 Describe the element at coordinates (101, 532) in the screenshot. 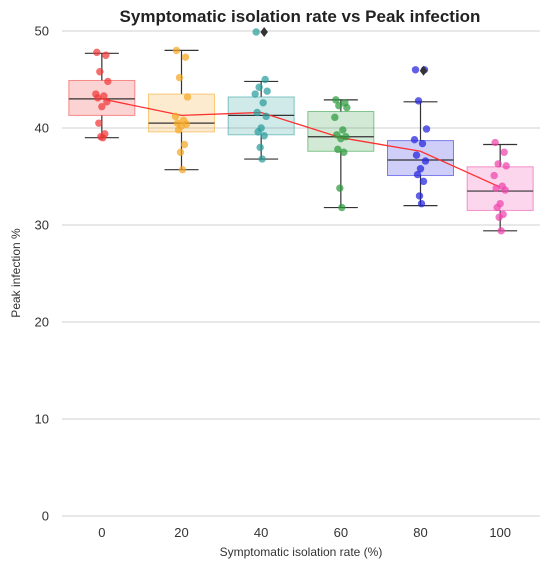

I see `x-tick-label-0: 0` at that location.